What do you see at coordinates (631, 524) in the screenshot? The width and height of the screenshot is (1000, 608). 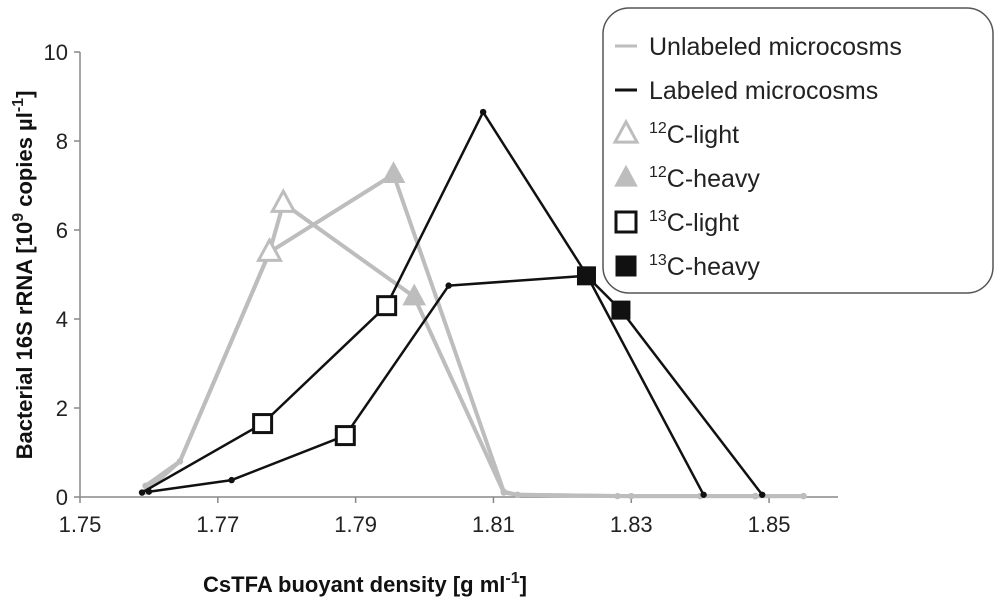 I see `x-tick-label: 1.83` at bounding box center [631, 524].